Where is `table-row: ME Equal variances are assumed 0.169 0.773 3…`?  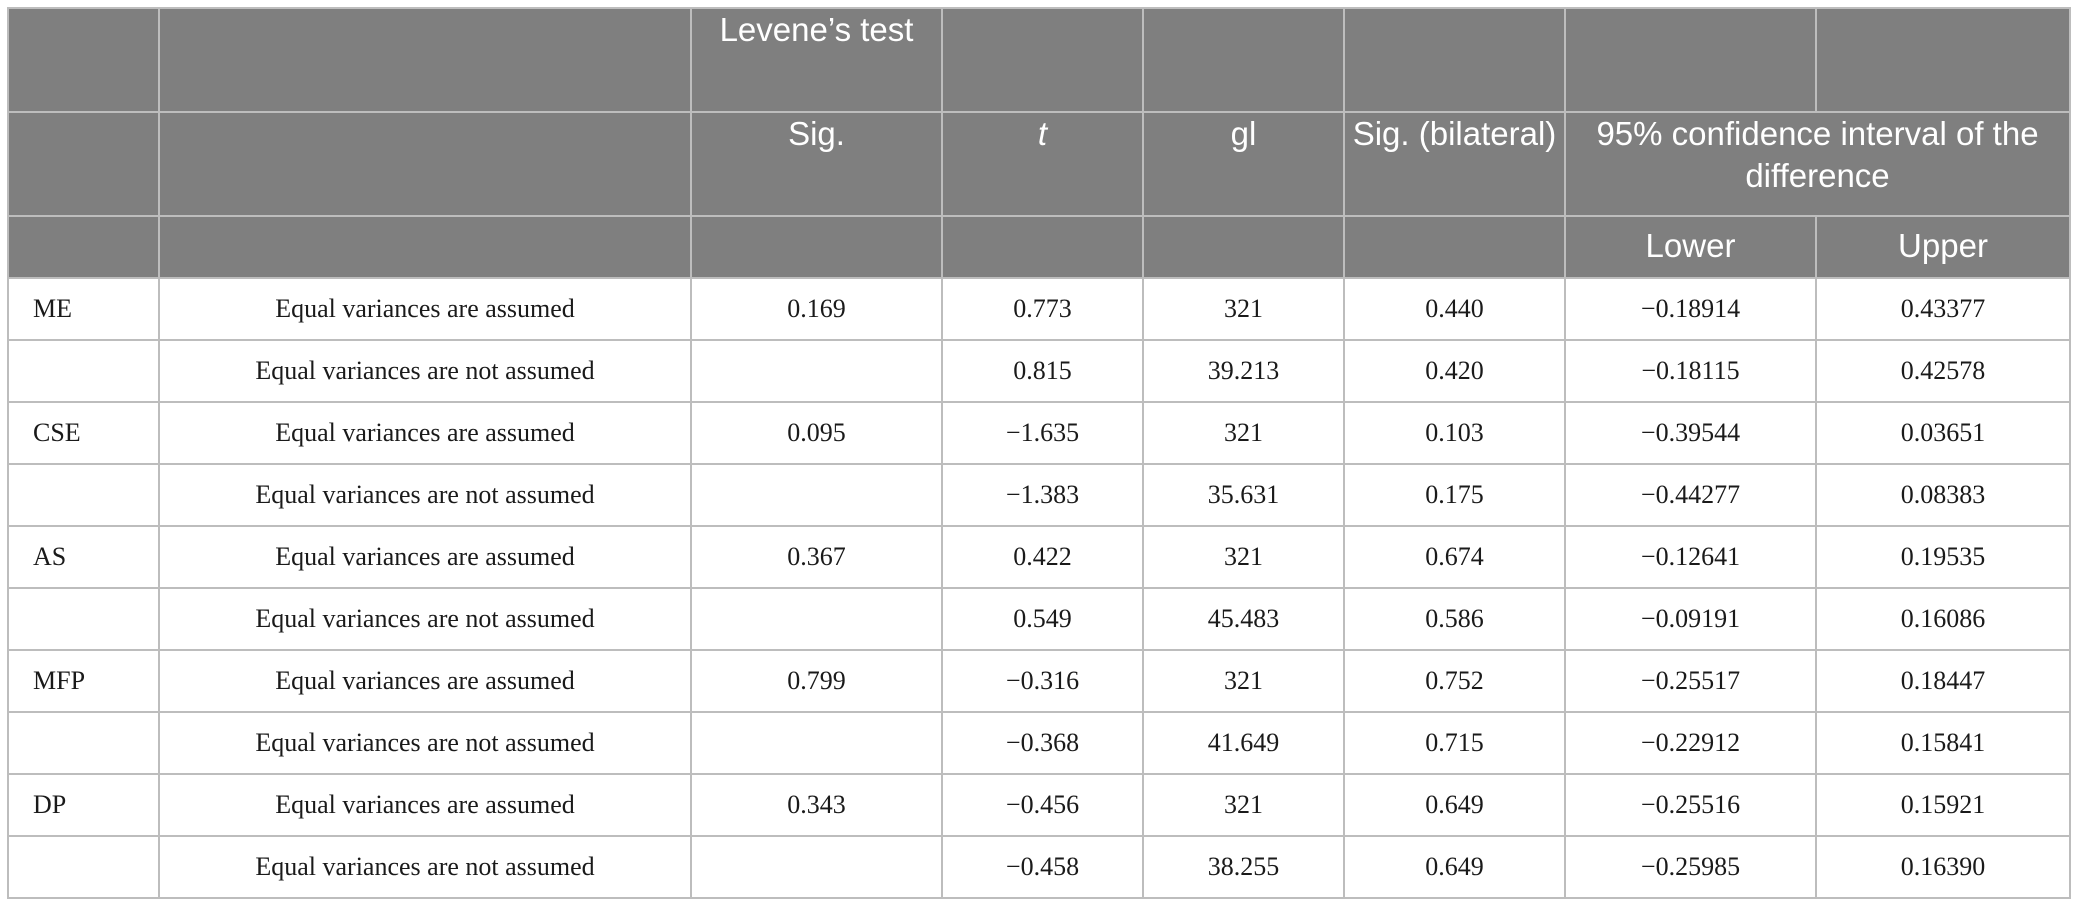 table-row: ME Equal variances are assumed 0.169 0.773 3… is located at coordinates (1039, 309).